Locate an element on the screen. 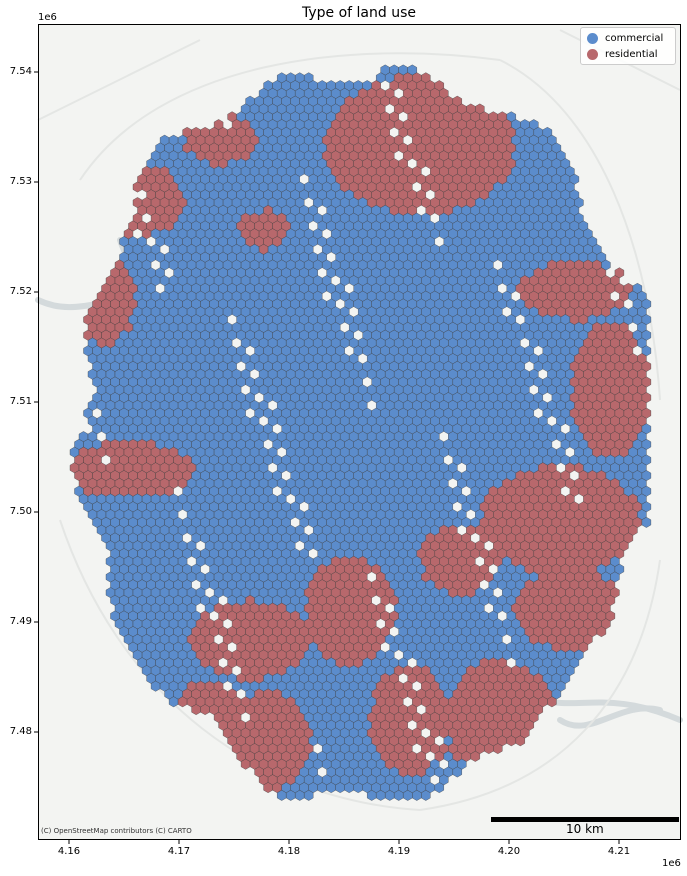  y-tick-label: 7.52 is located at coordinates (20, 291).